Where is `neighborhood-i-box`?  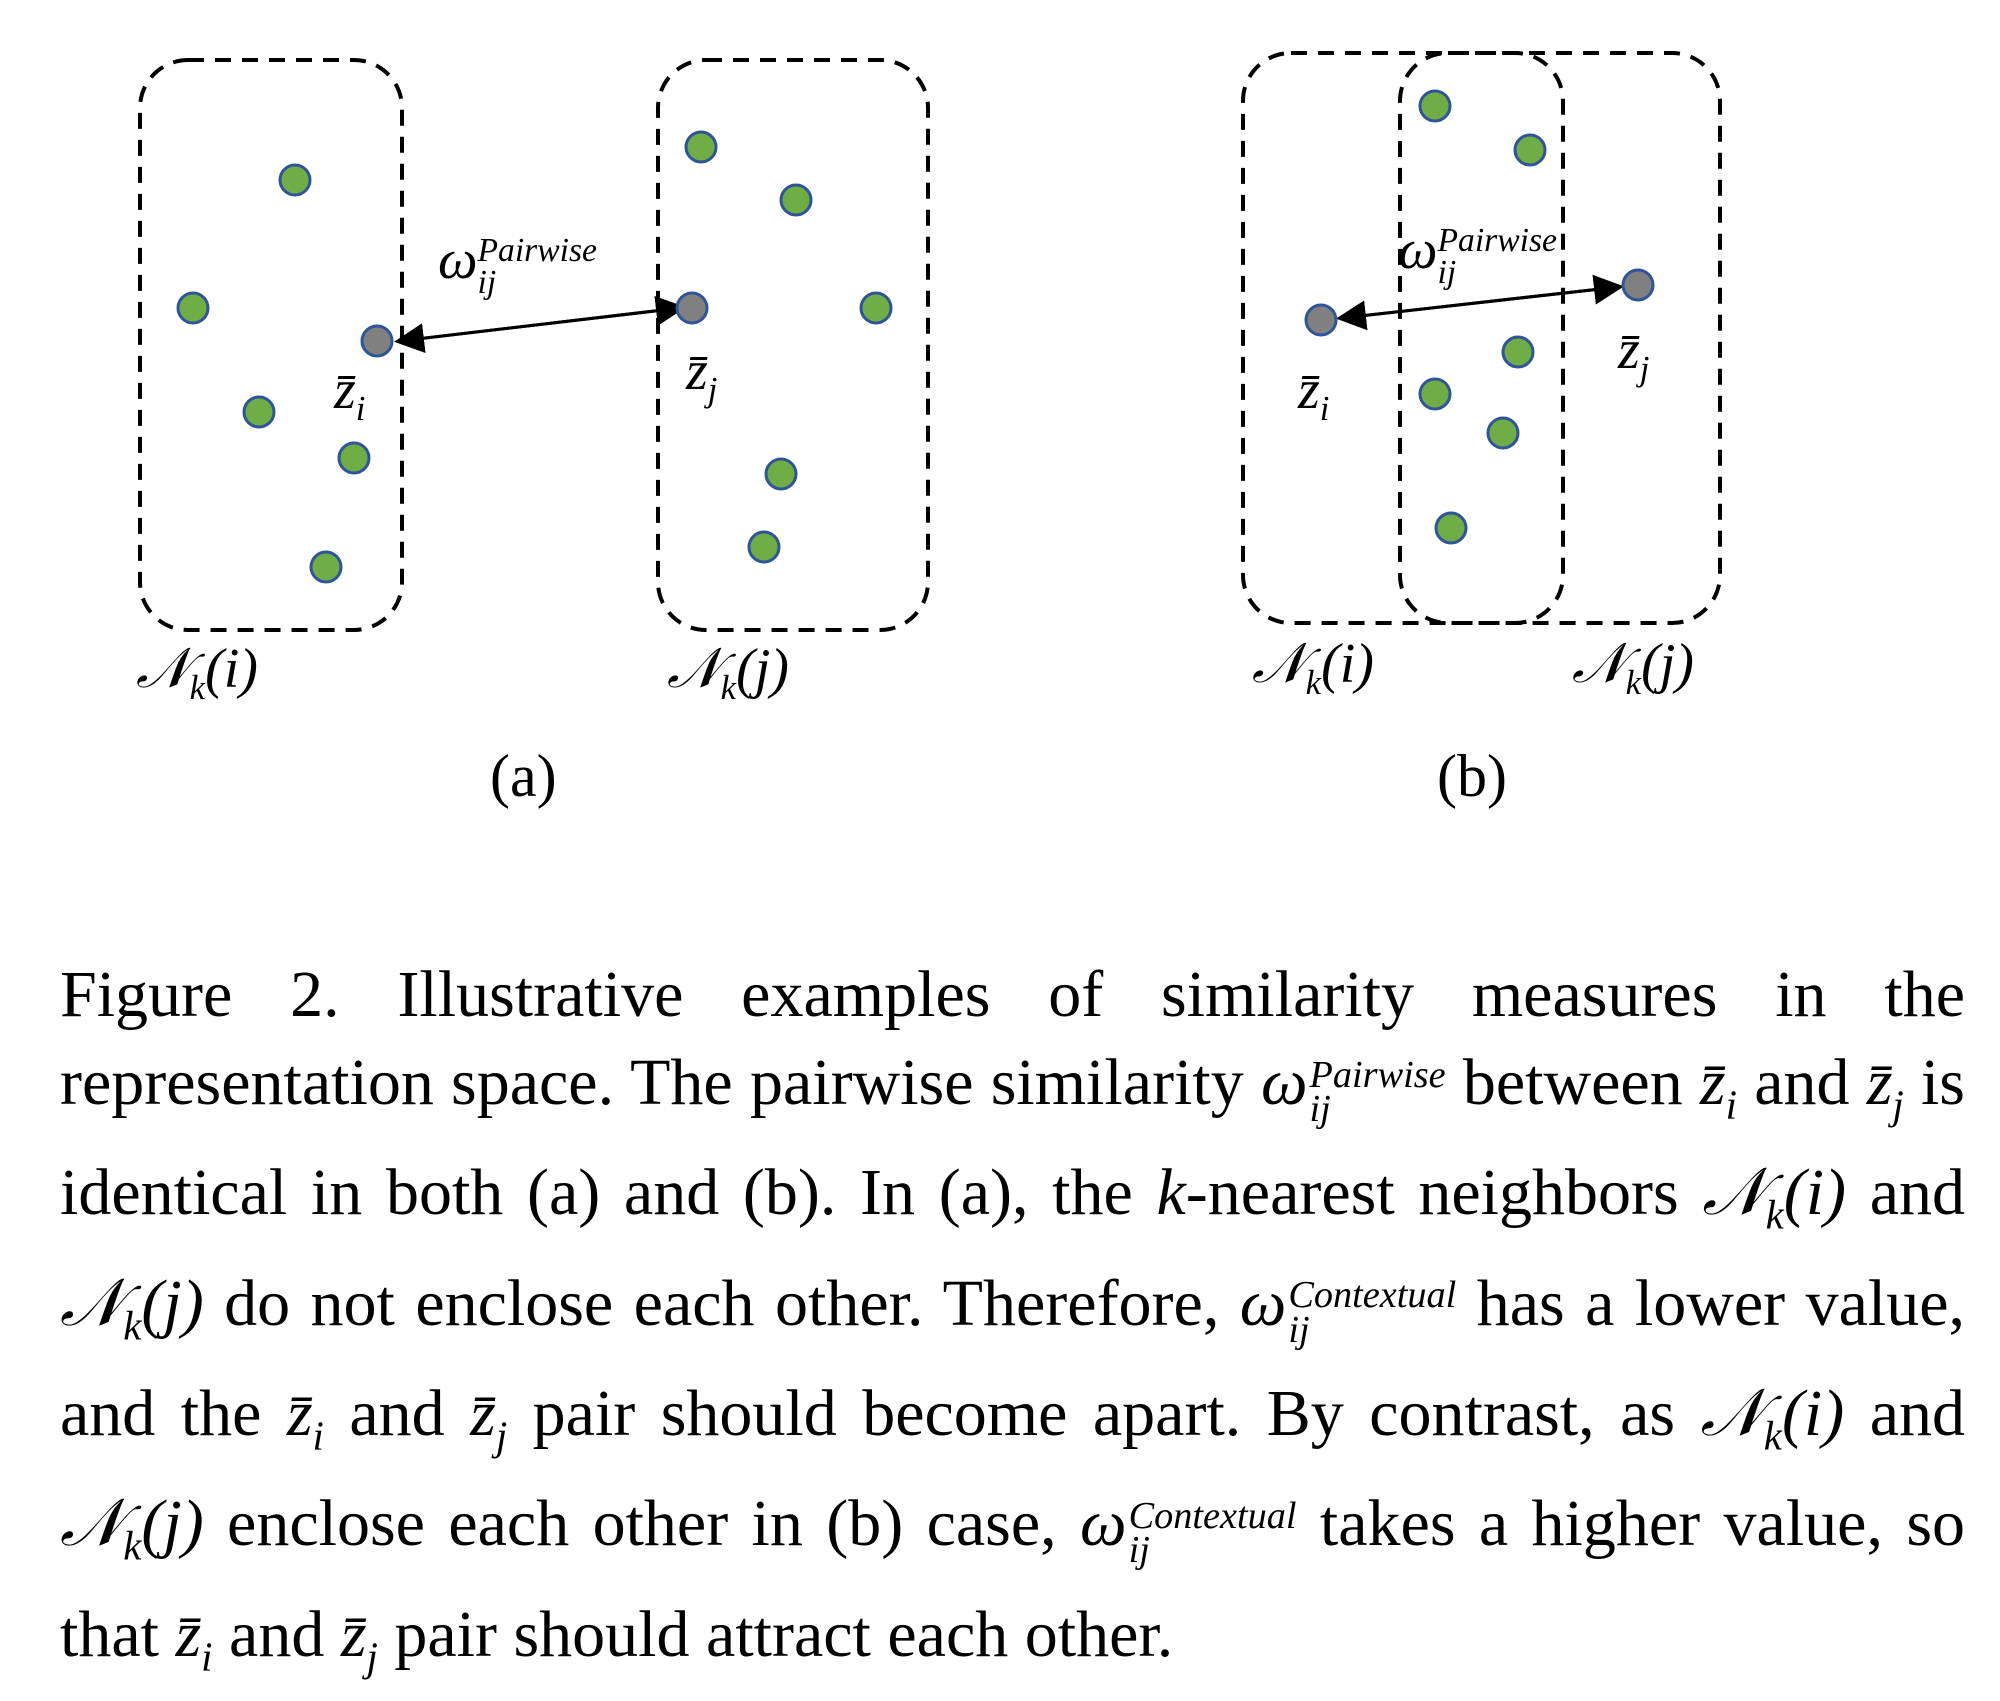 neighborhood-i-box is located at coordinates (1403, 338).